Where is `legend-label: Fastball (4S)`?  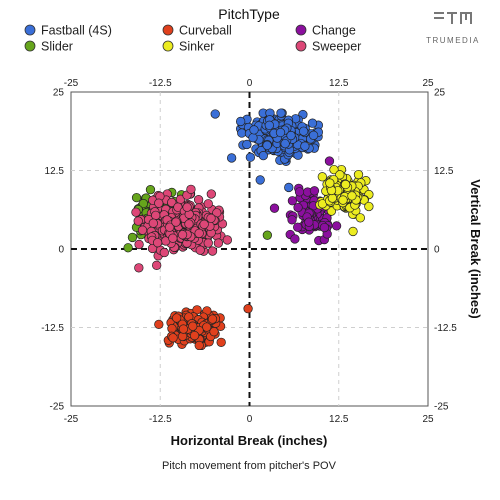 legend-label: Fastball (4S) is located at coordinates (76, 31).